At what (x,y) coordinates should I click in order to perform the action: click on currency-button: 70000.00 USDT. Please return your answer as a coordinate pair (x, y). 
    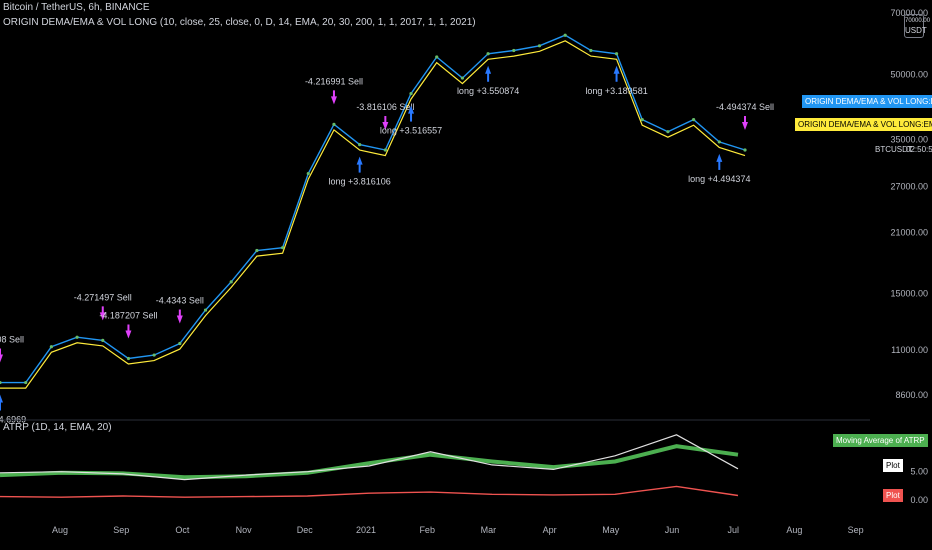
    Looking at the image, I should click on (917, 26).